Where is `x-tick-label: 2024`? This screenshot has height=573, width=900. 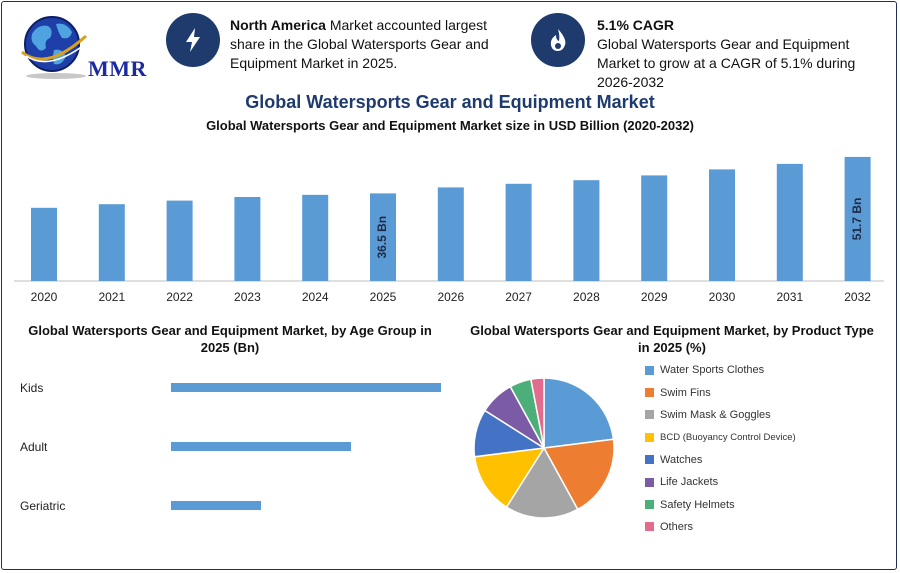
x-tick-label: 2024 is located at coordinates (315, 297).